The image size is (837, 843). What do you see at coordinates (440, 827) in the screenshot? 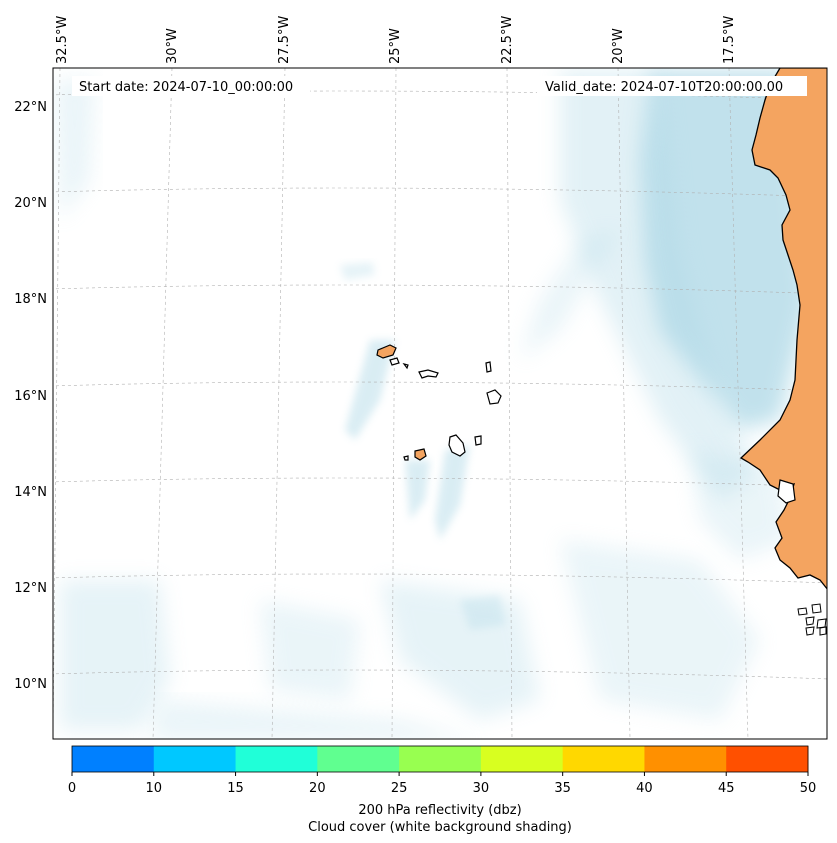
I see `colorbar-sublabel: Cloud cover (white background shading)` at bounding box center [440, 827].